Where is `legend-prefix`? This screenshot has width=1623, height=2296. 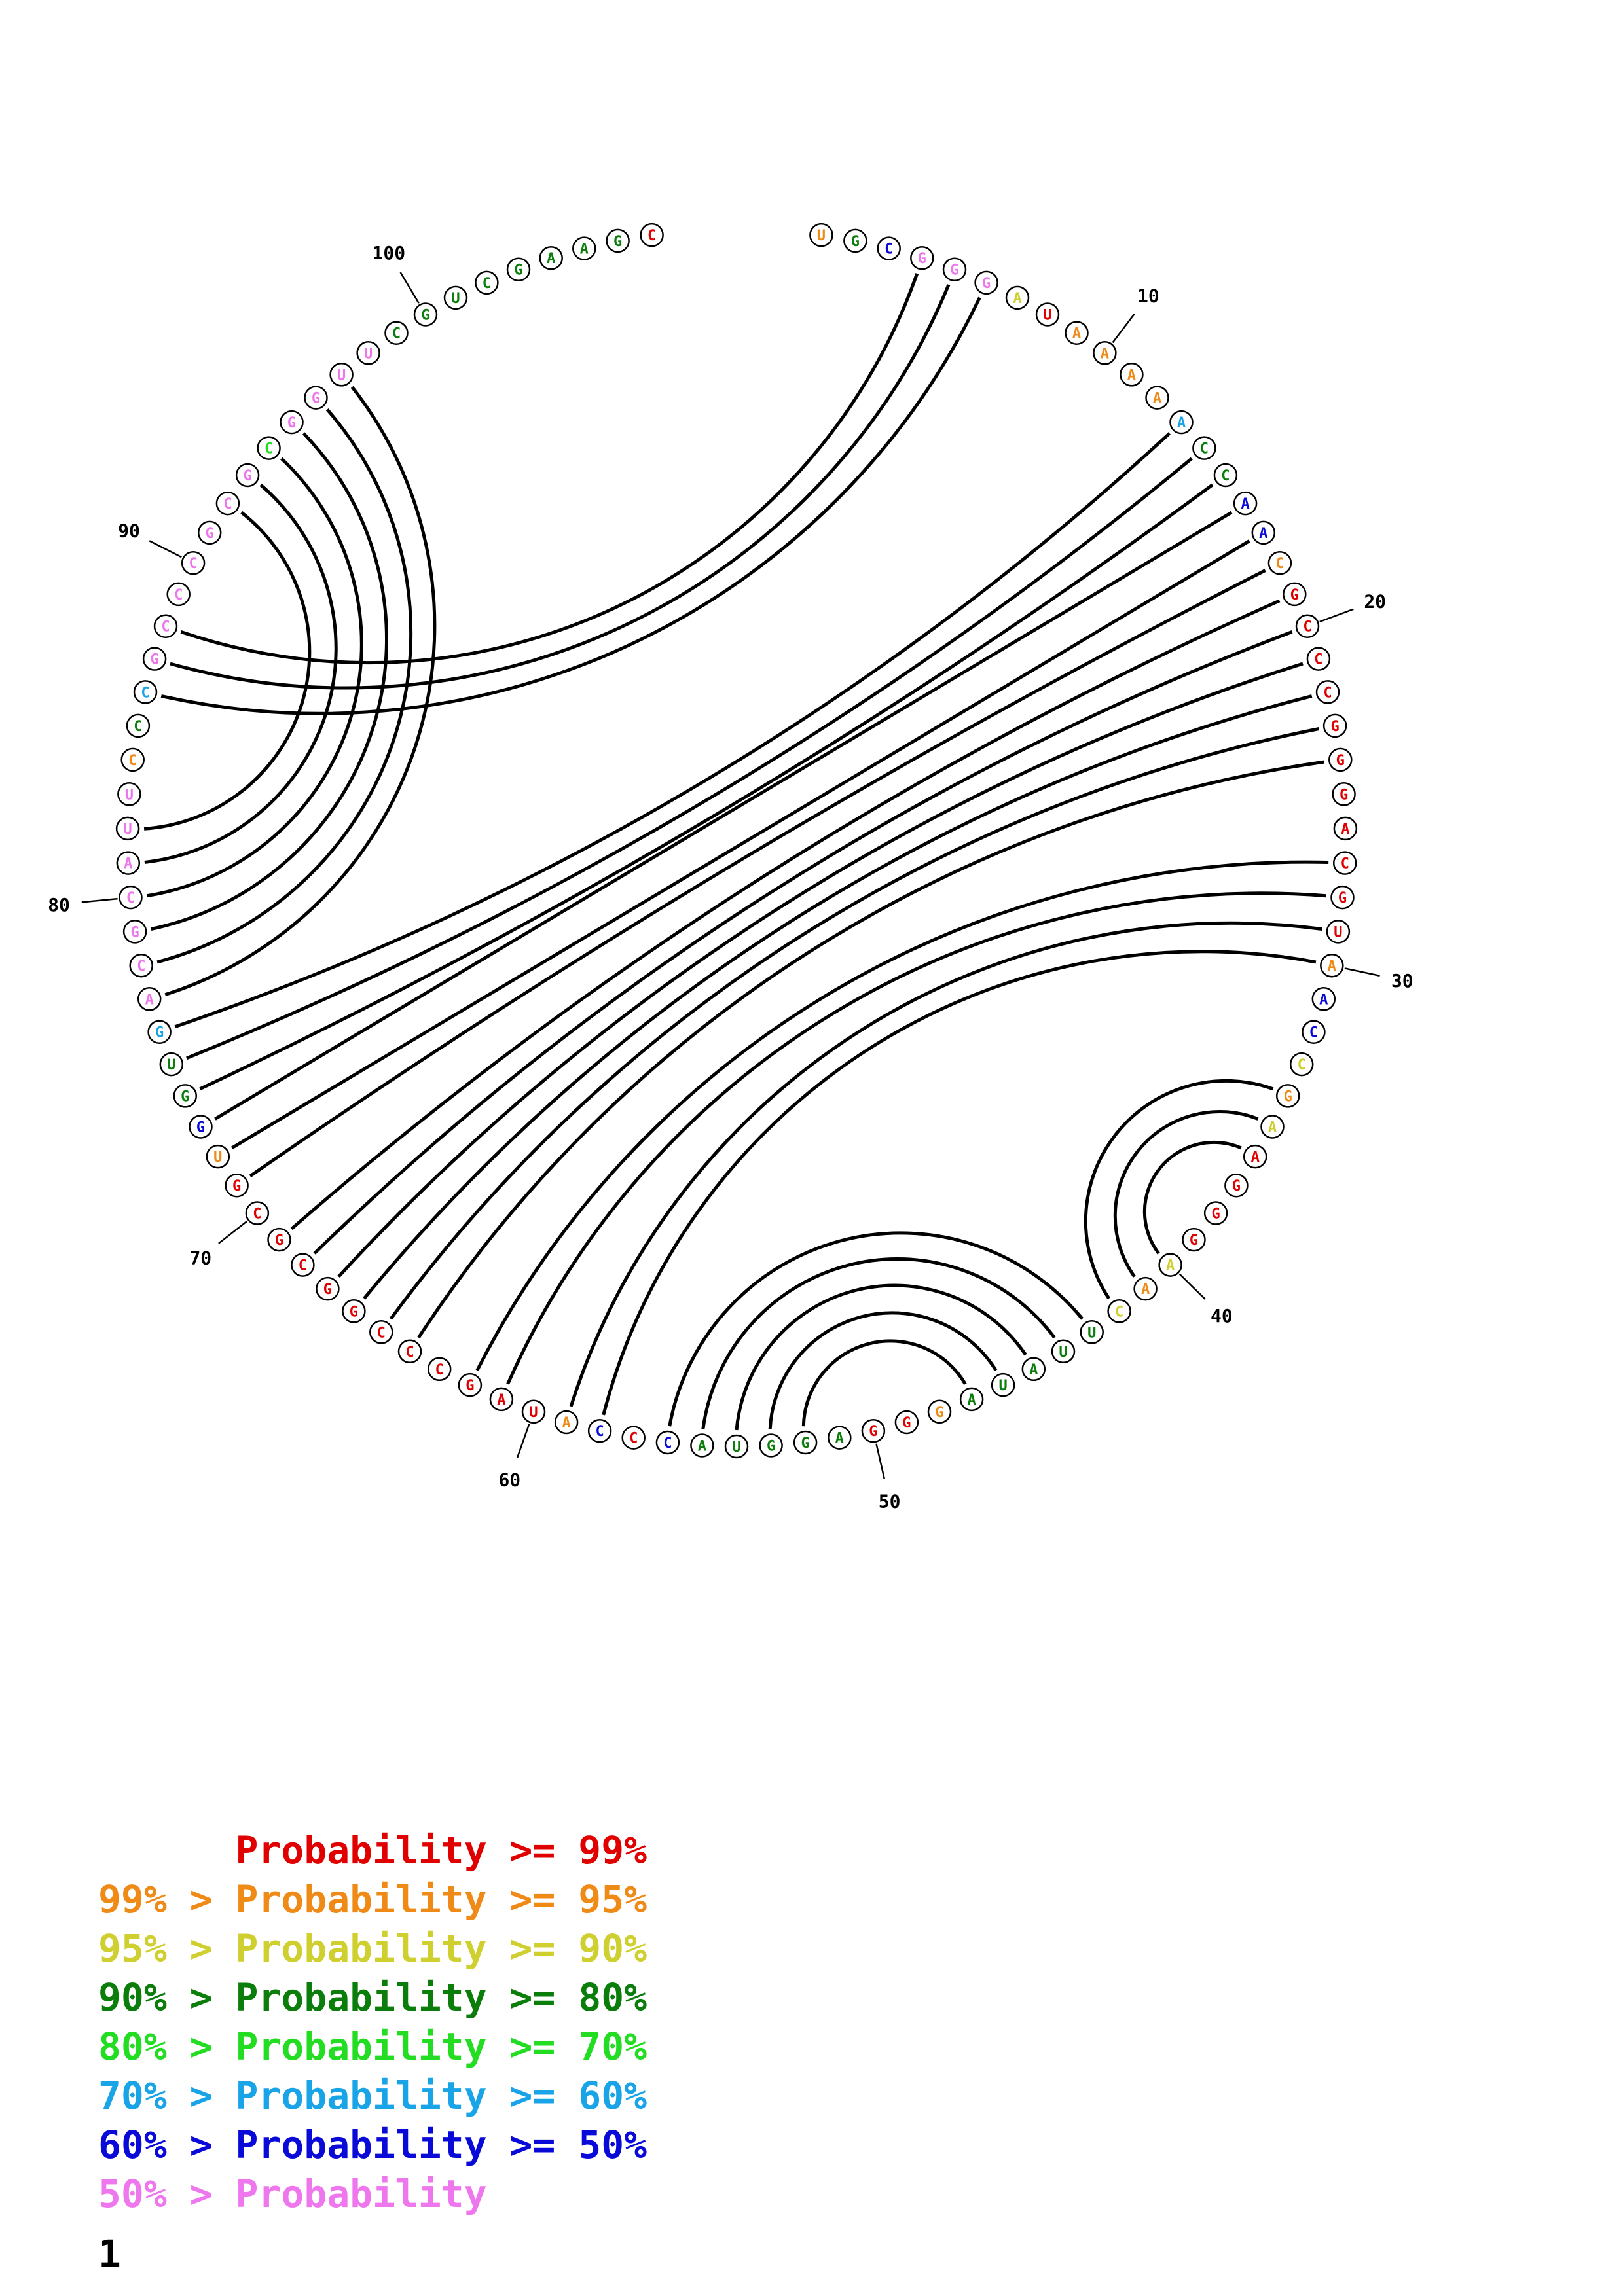
legend-prefix is located at coordinates (167, 1850).